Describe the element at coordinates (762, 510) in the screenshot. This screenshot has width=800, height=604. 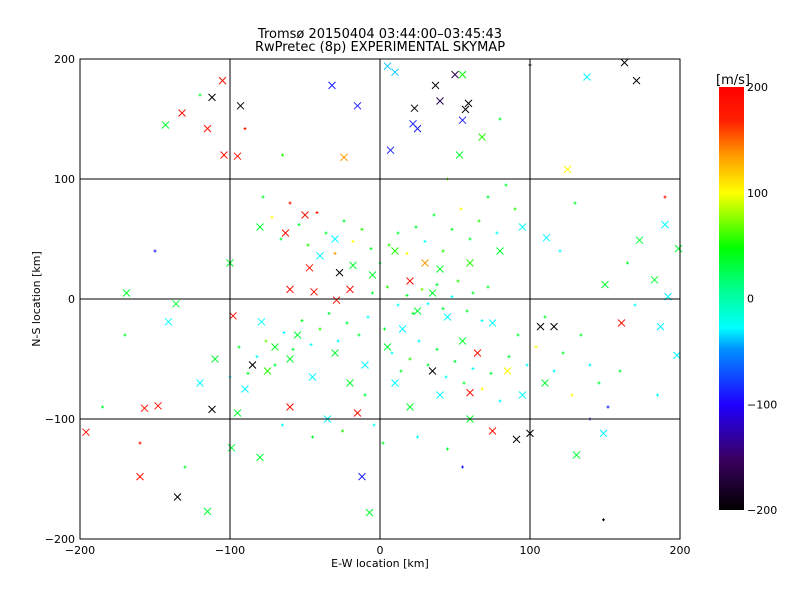
I see `colorbar-tick-label: −200` at that location.